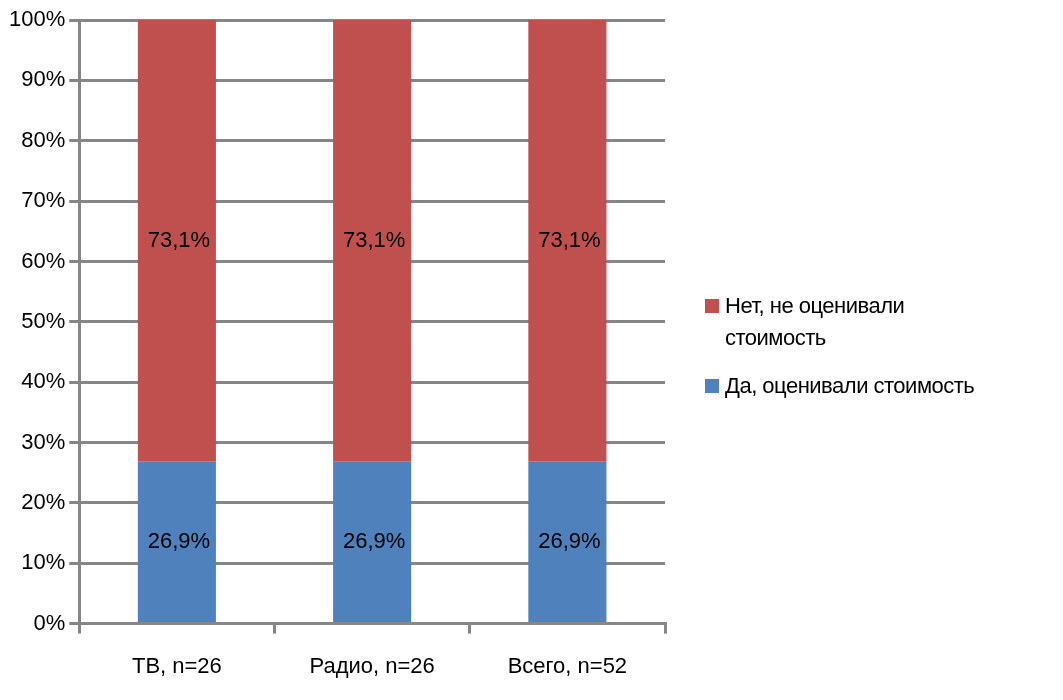 This screenshot has width=1063, height=700. Describe the element at coordinates (176, 665) in the screenshot. I see `x-tick-label: ТВ, n=26` at that location.